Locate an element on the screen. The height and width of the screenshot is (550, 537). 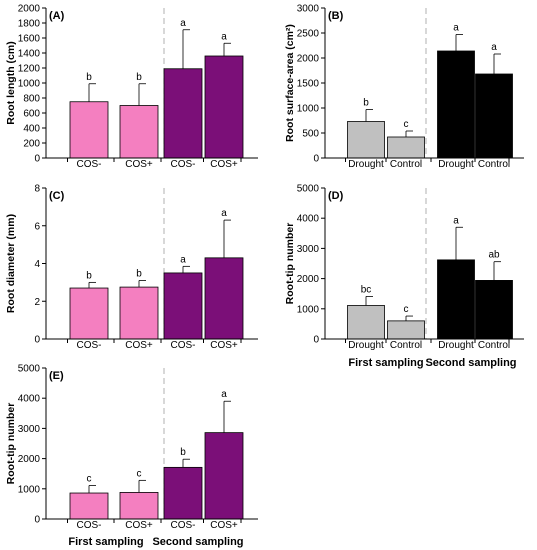
significance-letter: bc is located at coordinates (366, 289).